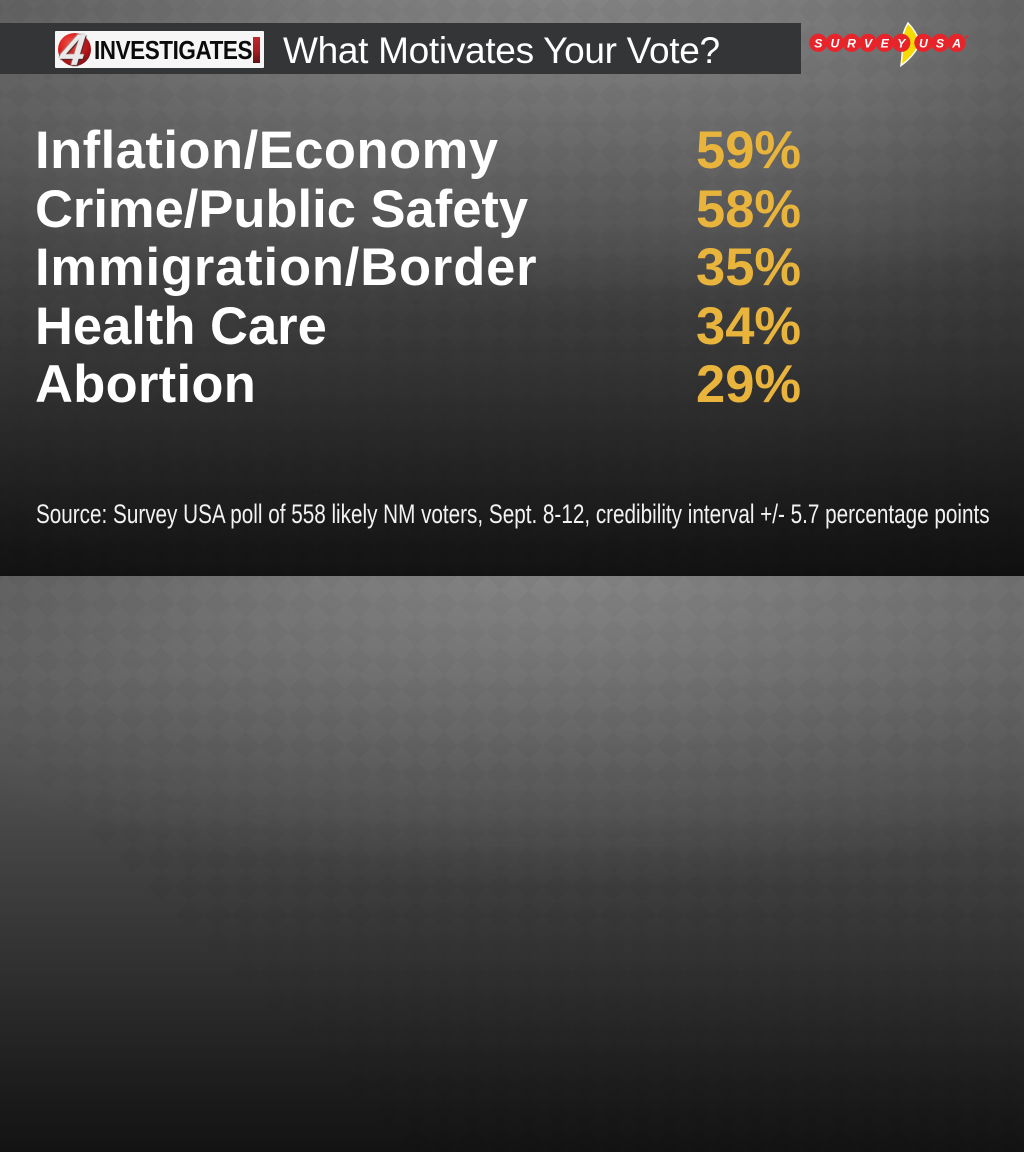 The width and height of the screenshot is (1024, 1152). What do you see at coordinates (851, 43) in the screenshot?
I see `svg-text: R` at bounding box center [851, 43].